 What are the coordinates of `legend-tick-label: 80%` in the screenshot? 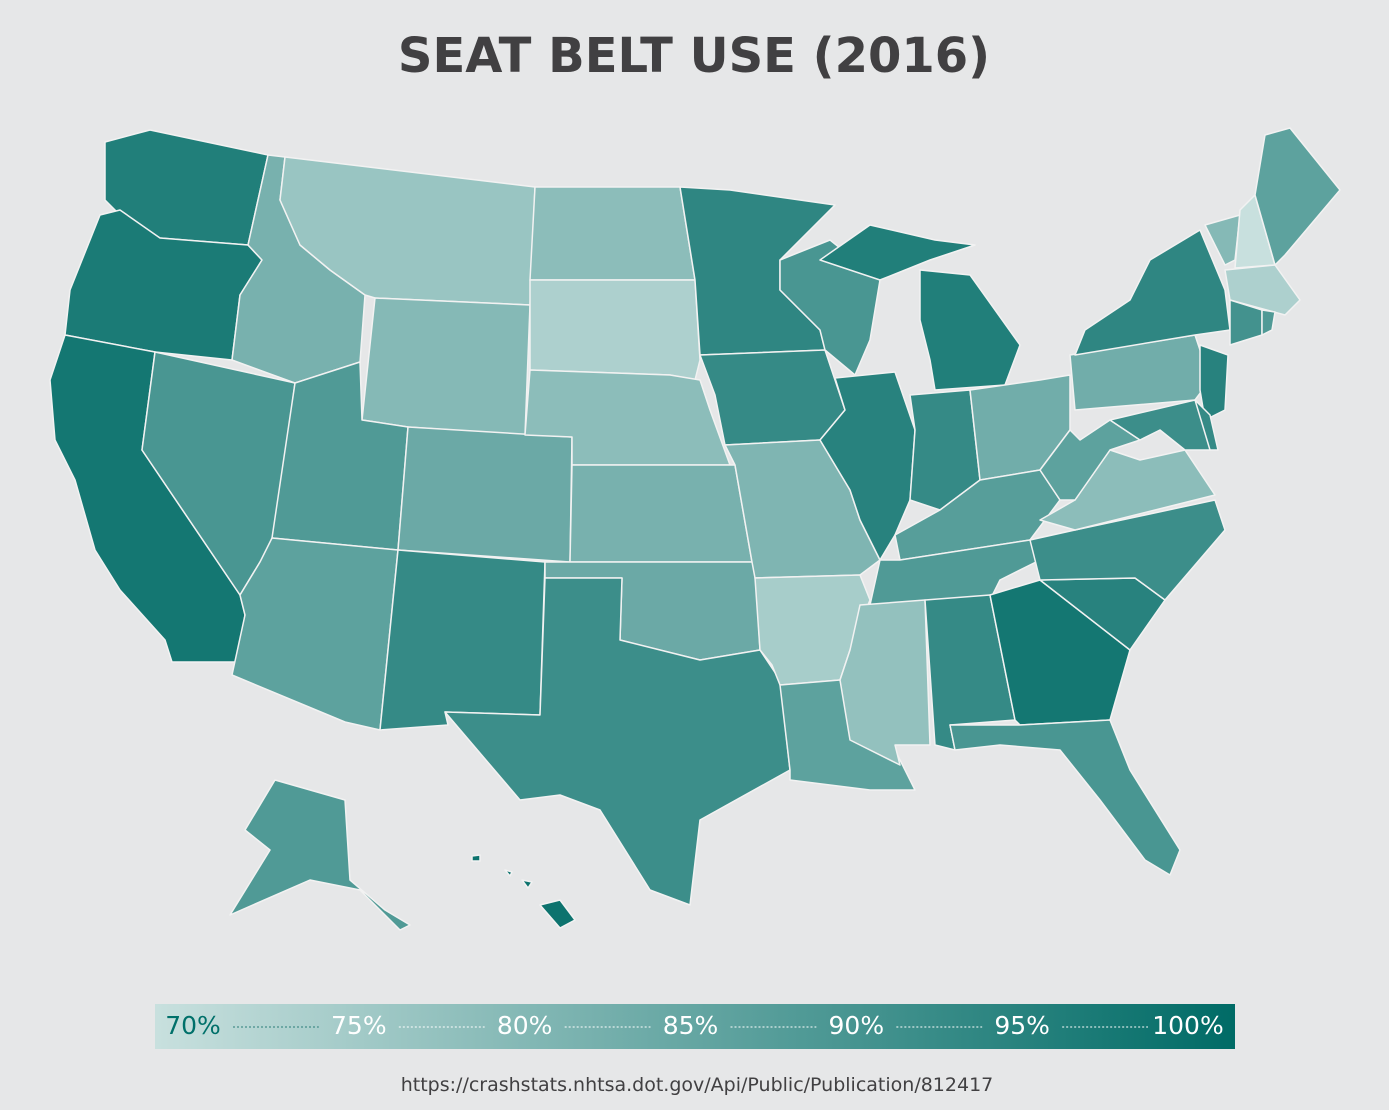 It's located at (525, 1025).